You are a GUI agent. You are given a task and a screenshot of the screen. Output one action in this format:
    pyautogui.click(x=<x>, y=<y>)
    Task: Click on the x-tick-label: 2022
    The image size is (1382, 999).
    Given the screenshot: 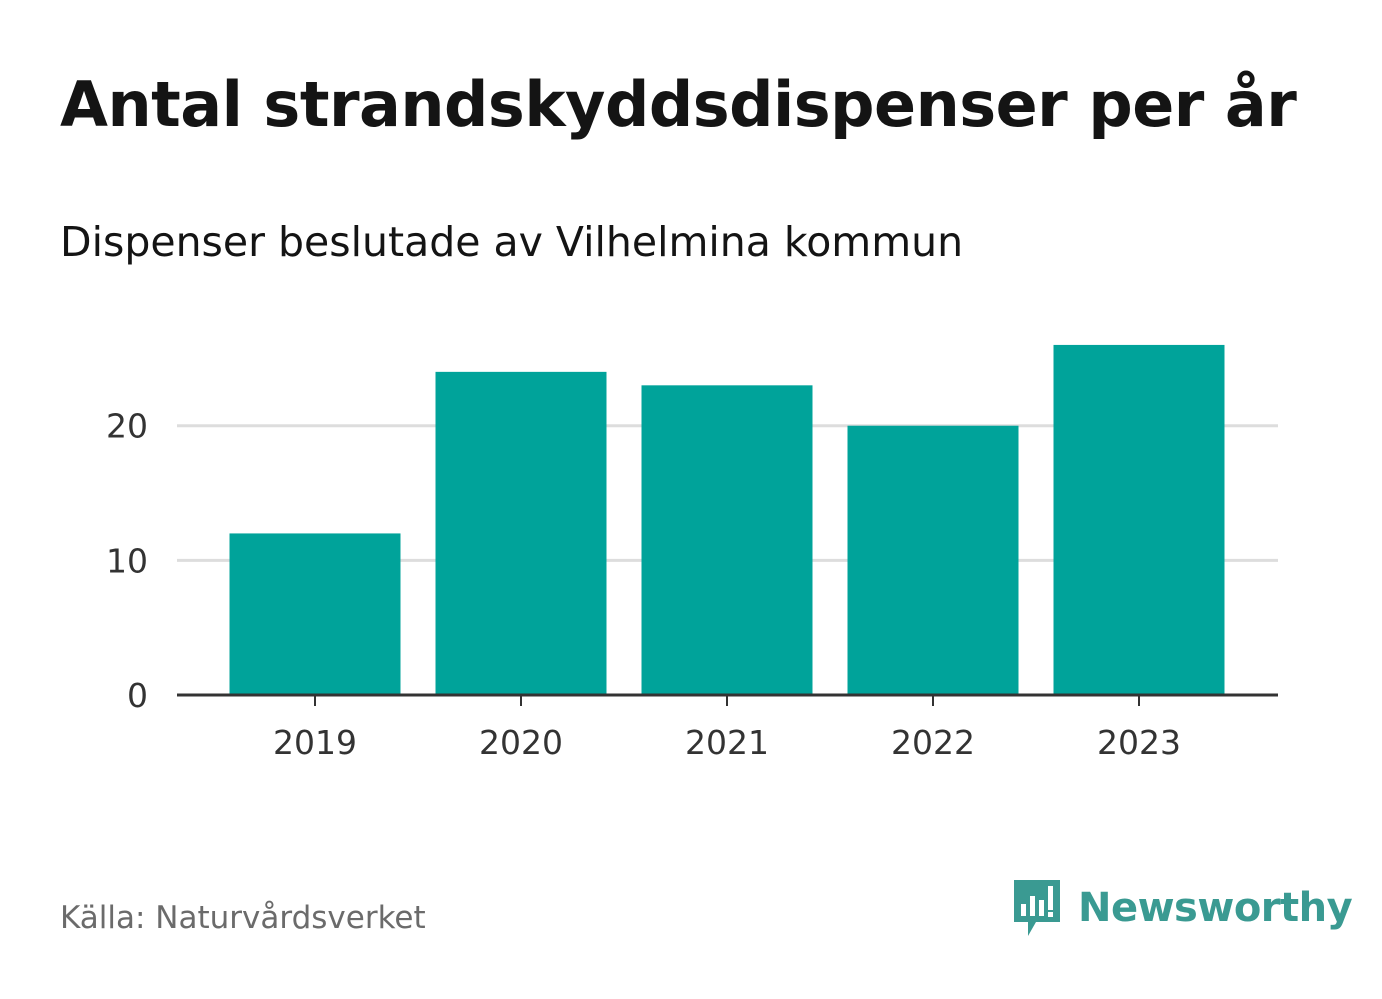 What is the action you would take?
    pyautogui.click(x=933, y=742)
    